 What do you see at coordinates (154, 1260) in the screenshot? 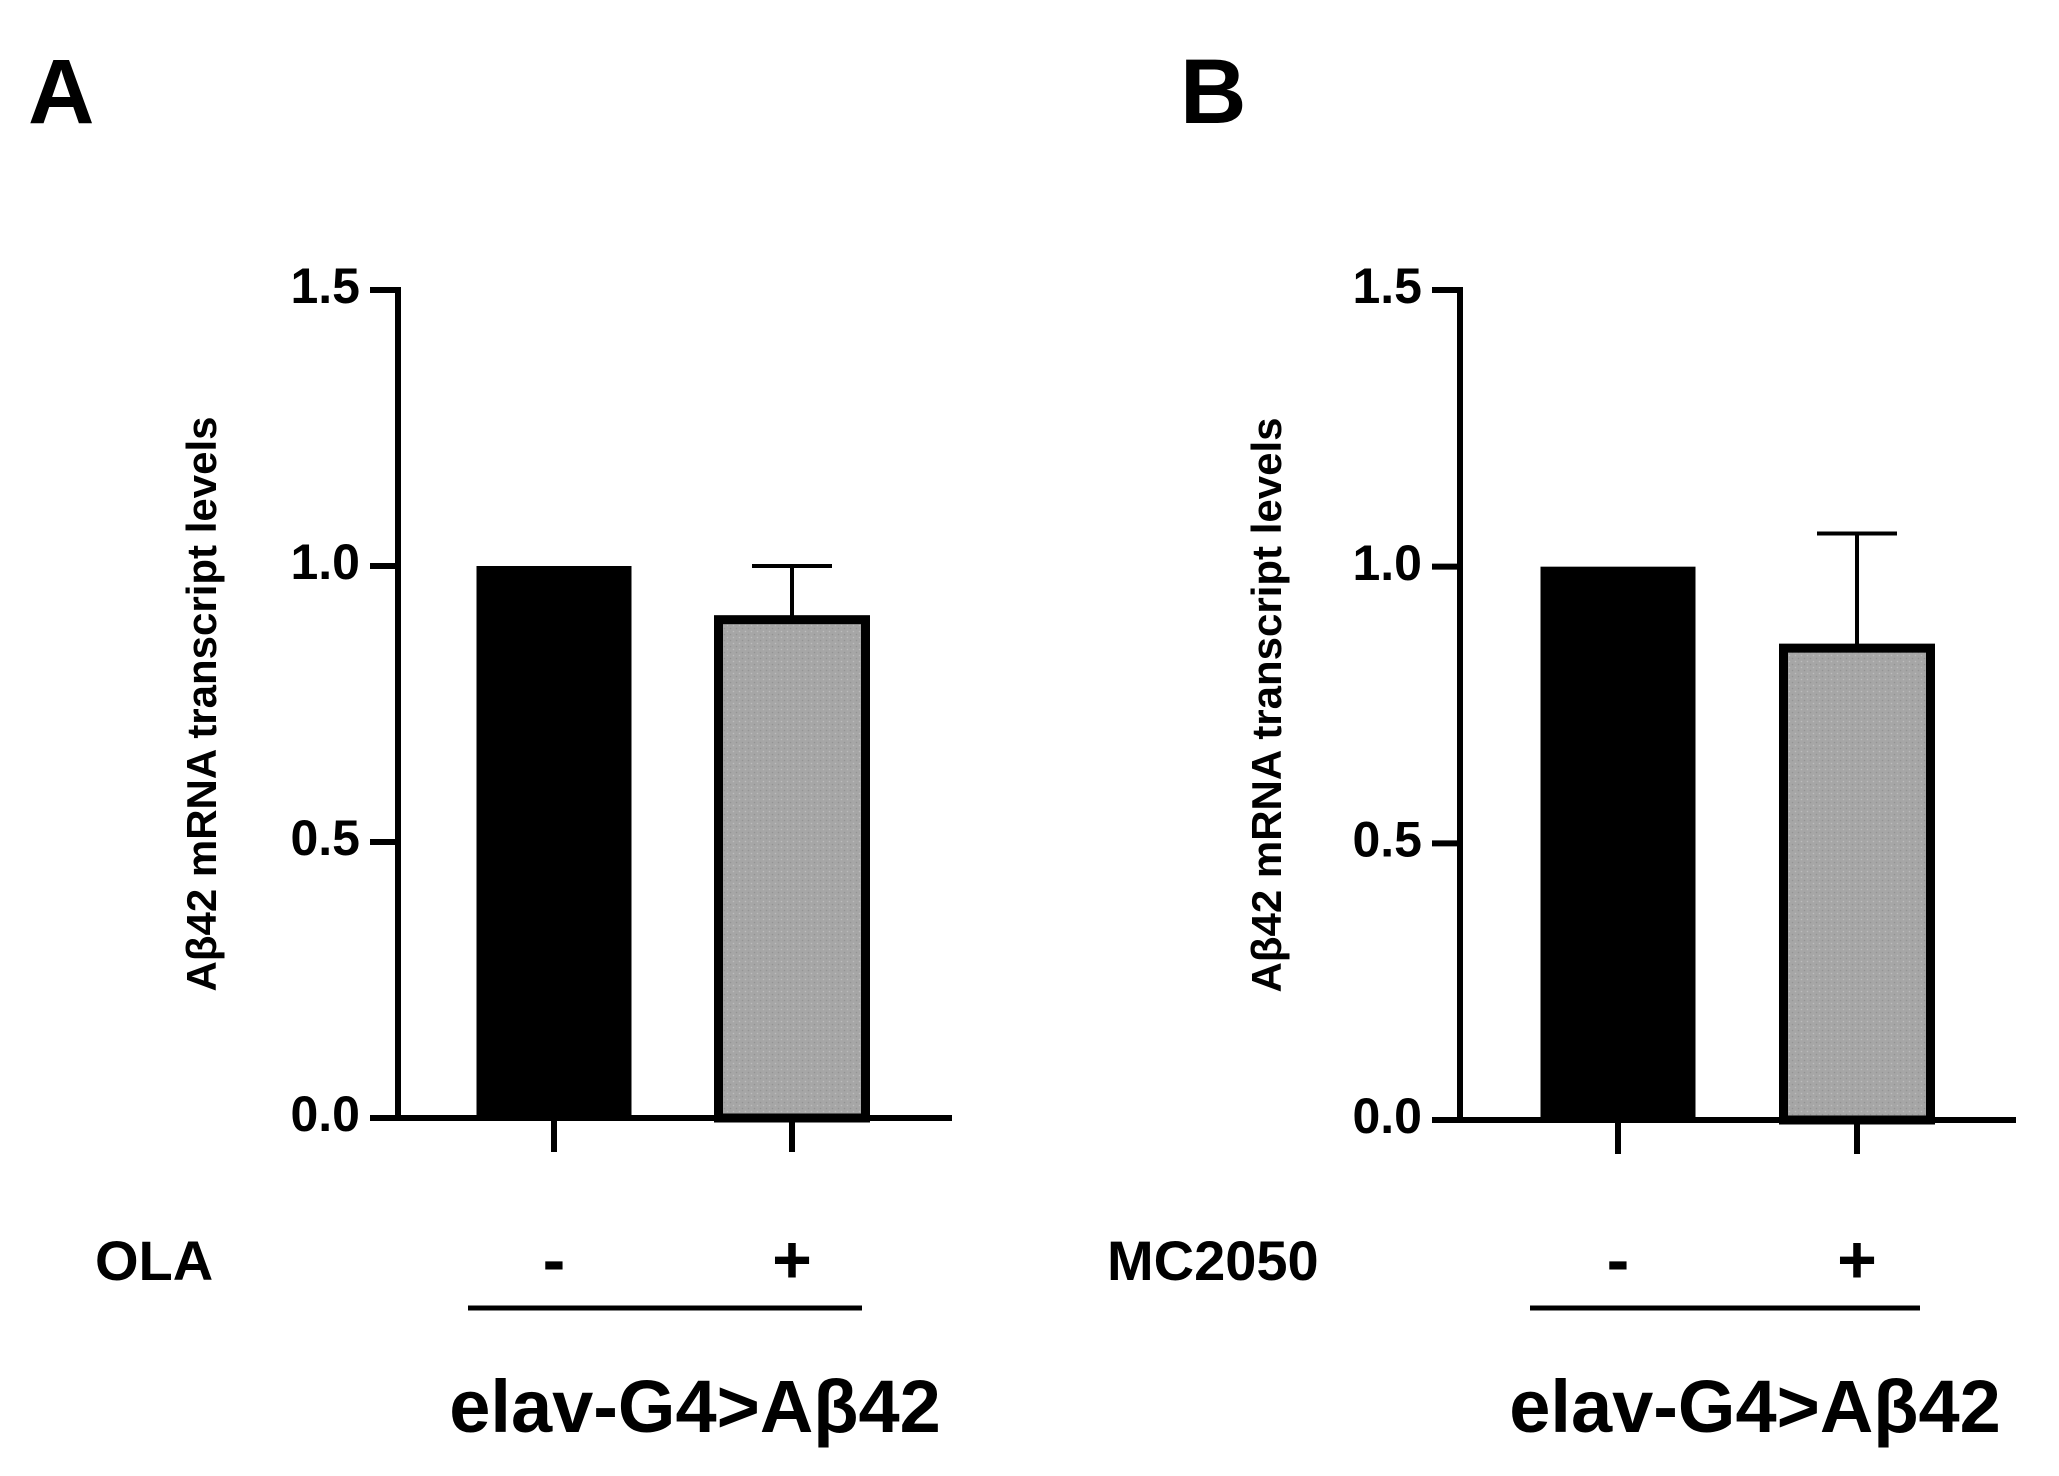
I see `treatment-label: OLA` at bounding box center [154, 1260].